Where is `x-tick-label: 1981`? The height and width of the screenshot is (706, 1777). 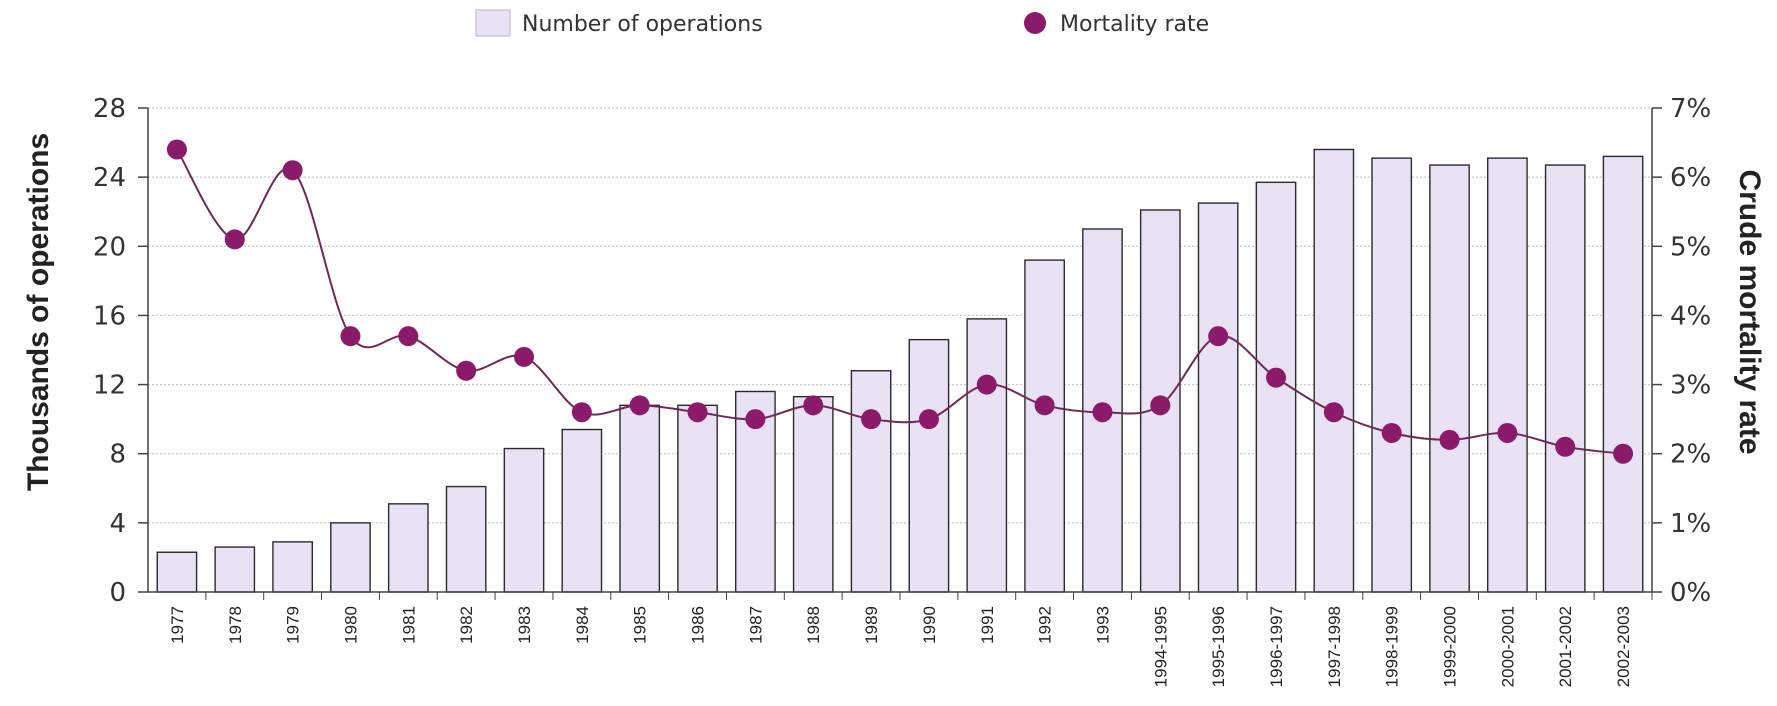 x-tick-label: 1981 is located at coordinates (408, 625).